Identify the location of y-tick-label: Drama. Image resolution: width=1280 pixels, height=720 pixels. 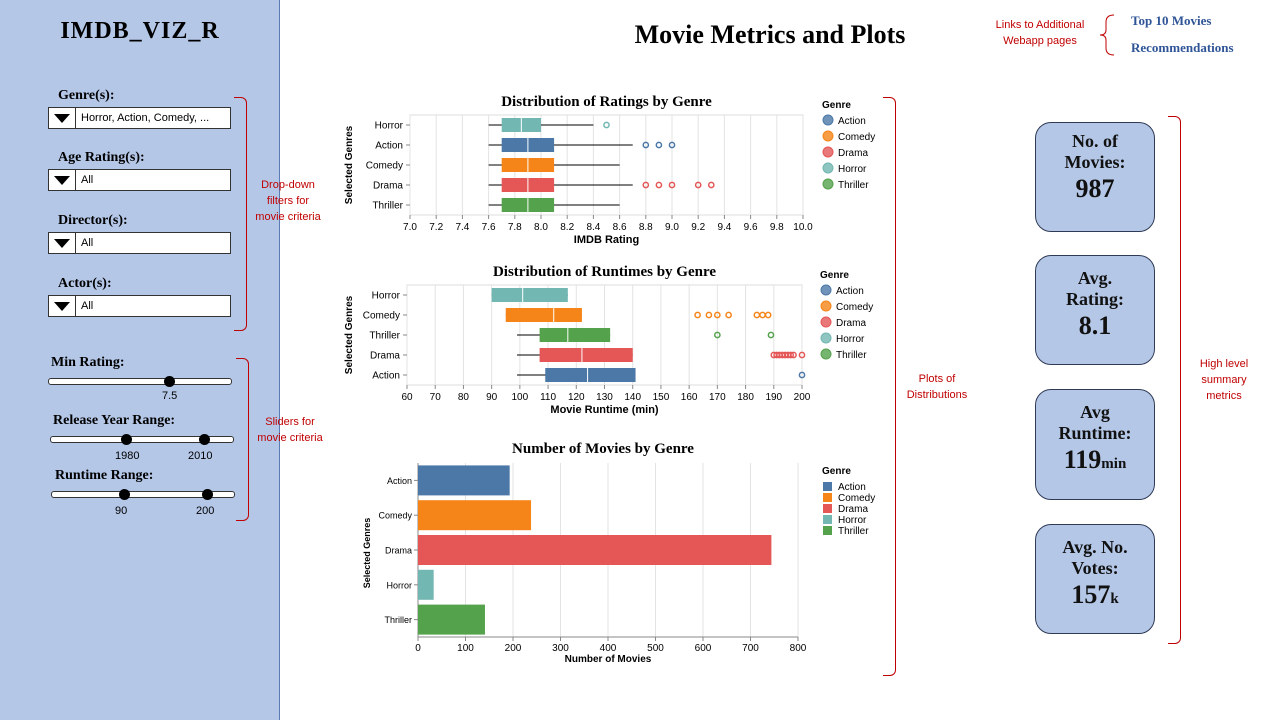
(385, 356).